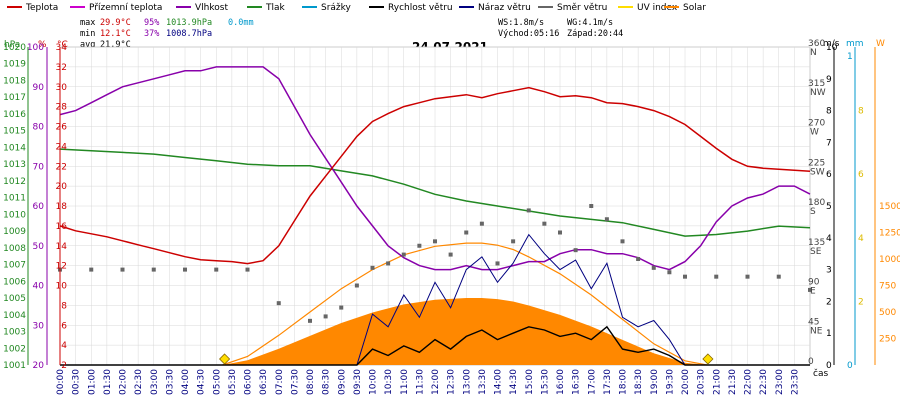 The image size is (900, 400). What do you see at coordinates (545, 382) in the screenshot?
I see `x-tick-label: 15:30` at bounding box center [545, 382].